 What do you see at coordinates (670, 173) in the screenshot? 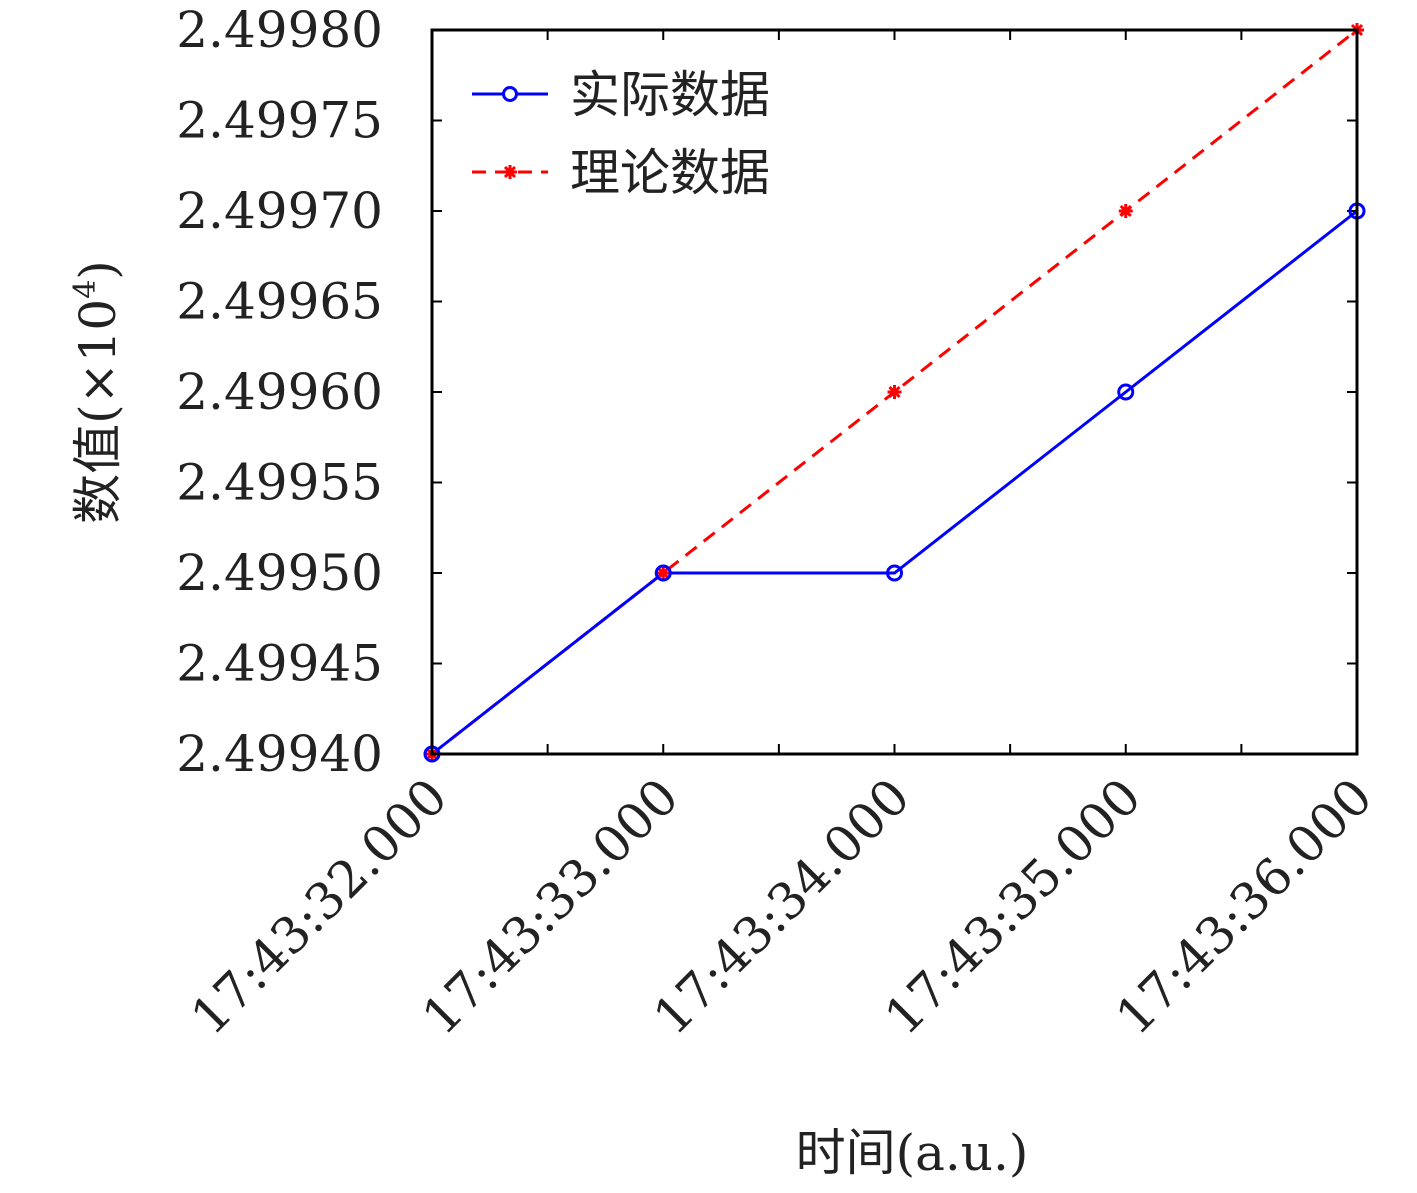
I see `legend-label-theory: 理论数据` at bounding box center [670, 173].